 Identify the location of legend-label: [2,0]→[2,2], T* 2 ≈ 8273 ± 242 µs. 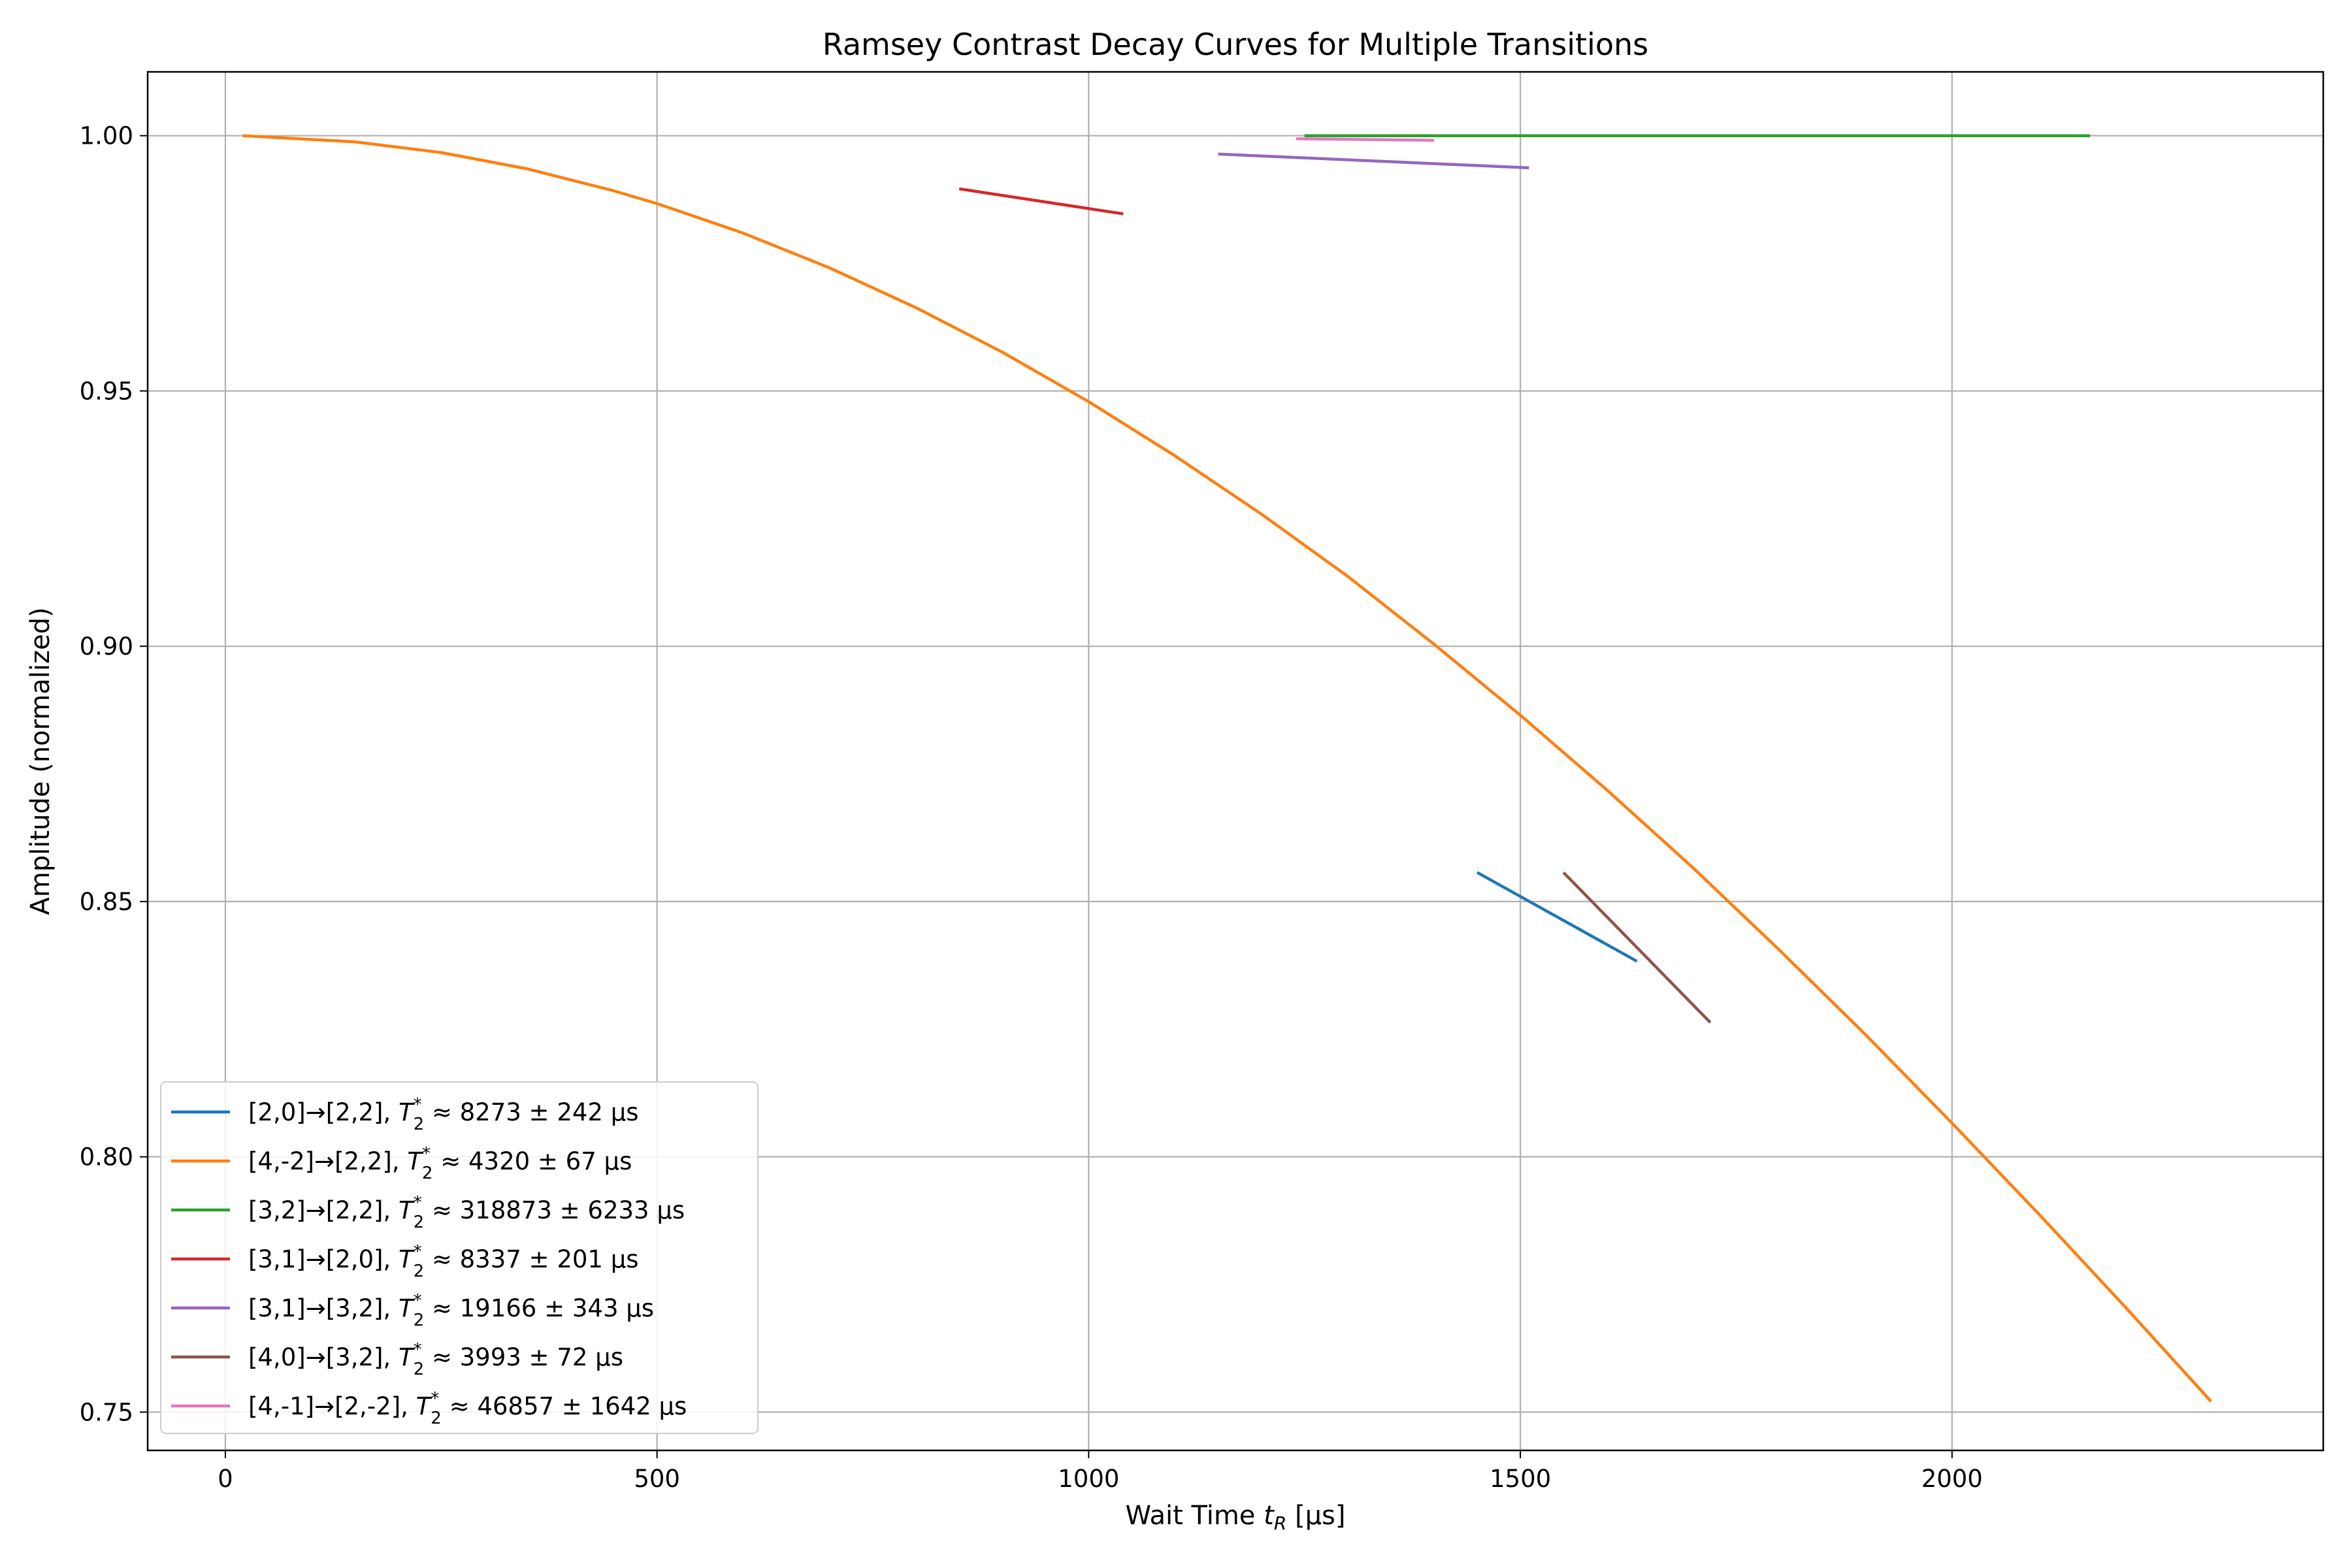
(443, 1114).